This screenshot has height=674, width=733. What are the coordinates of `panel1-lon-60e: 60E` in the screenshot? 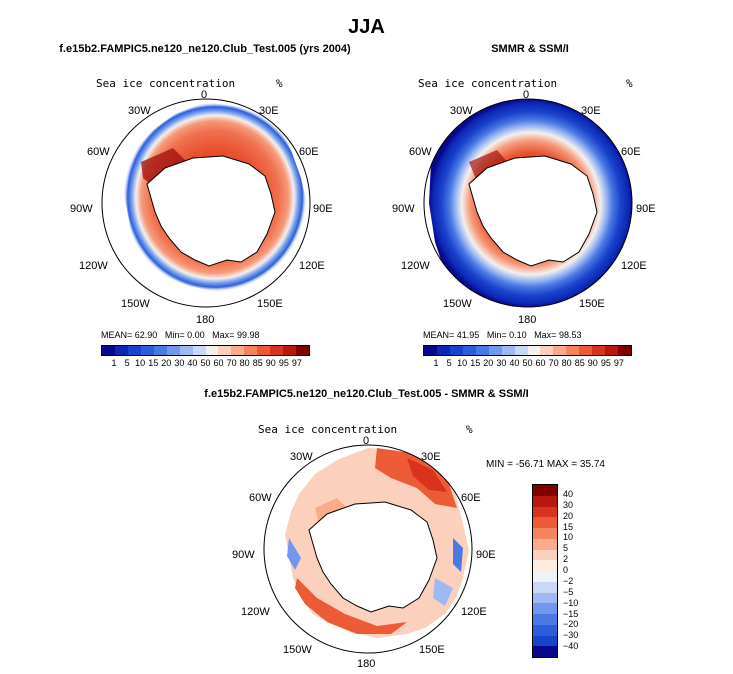 It's located at (309, 152).